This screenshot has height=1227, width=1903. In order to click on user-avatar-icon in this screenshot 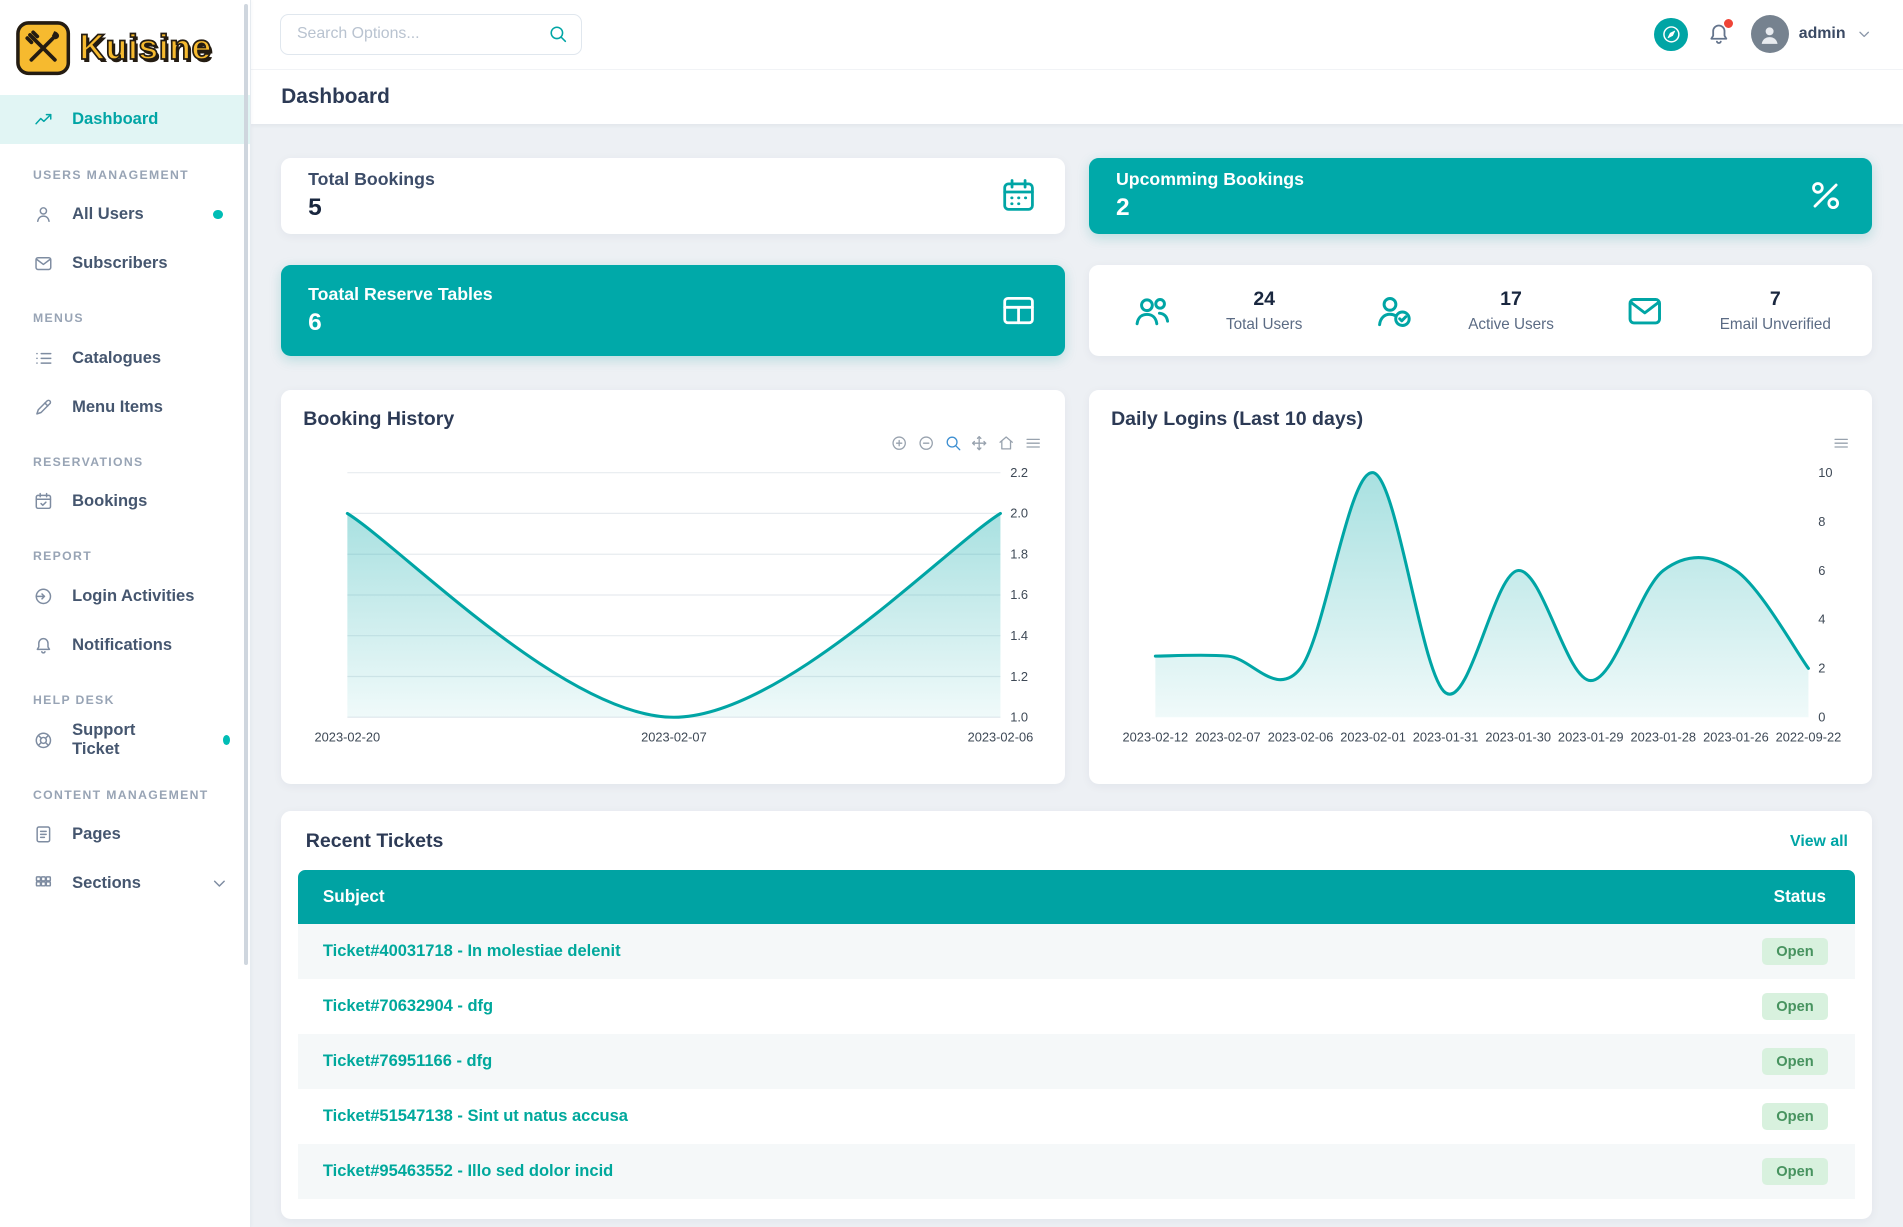, I will do `click(1769, 34)`.